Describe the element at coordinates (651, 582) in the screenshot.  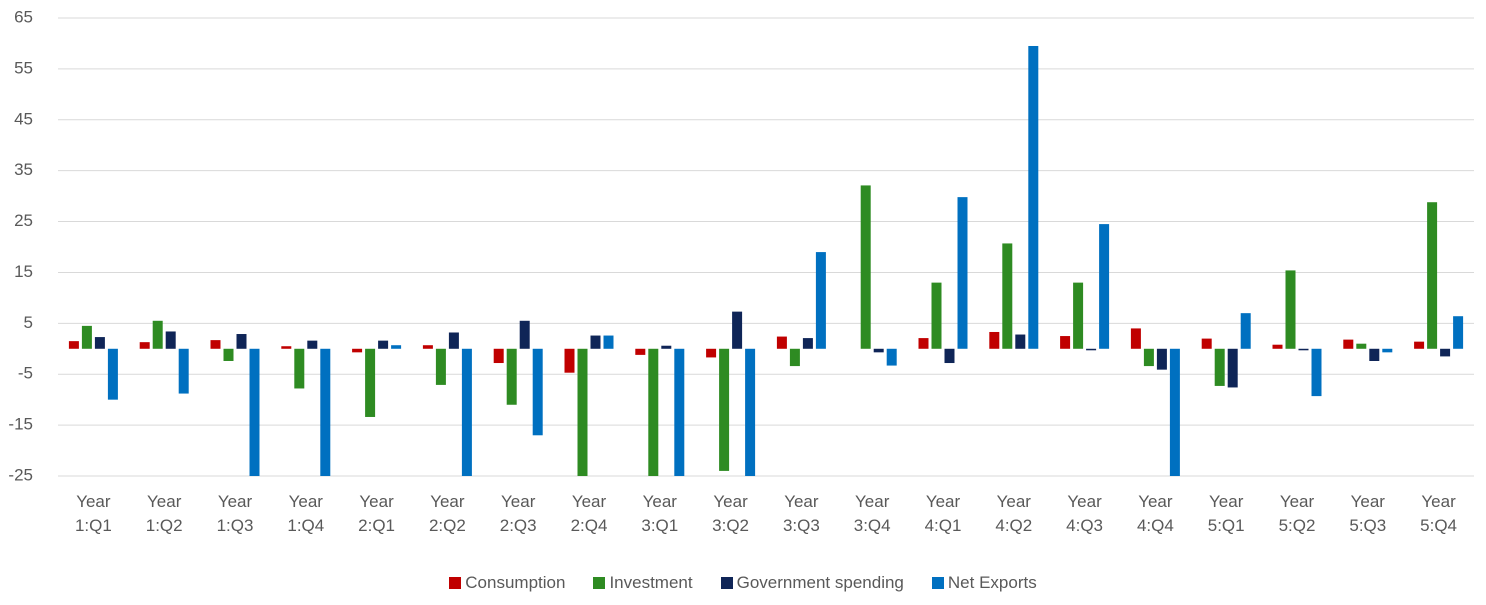
I see `legend-label: Investment` at that location.